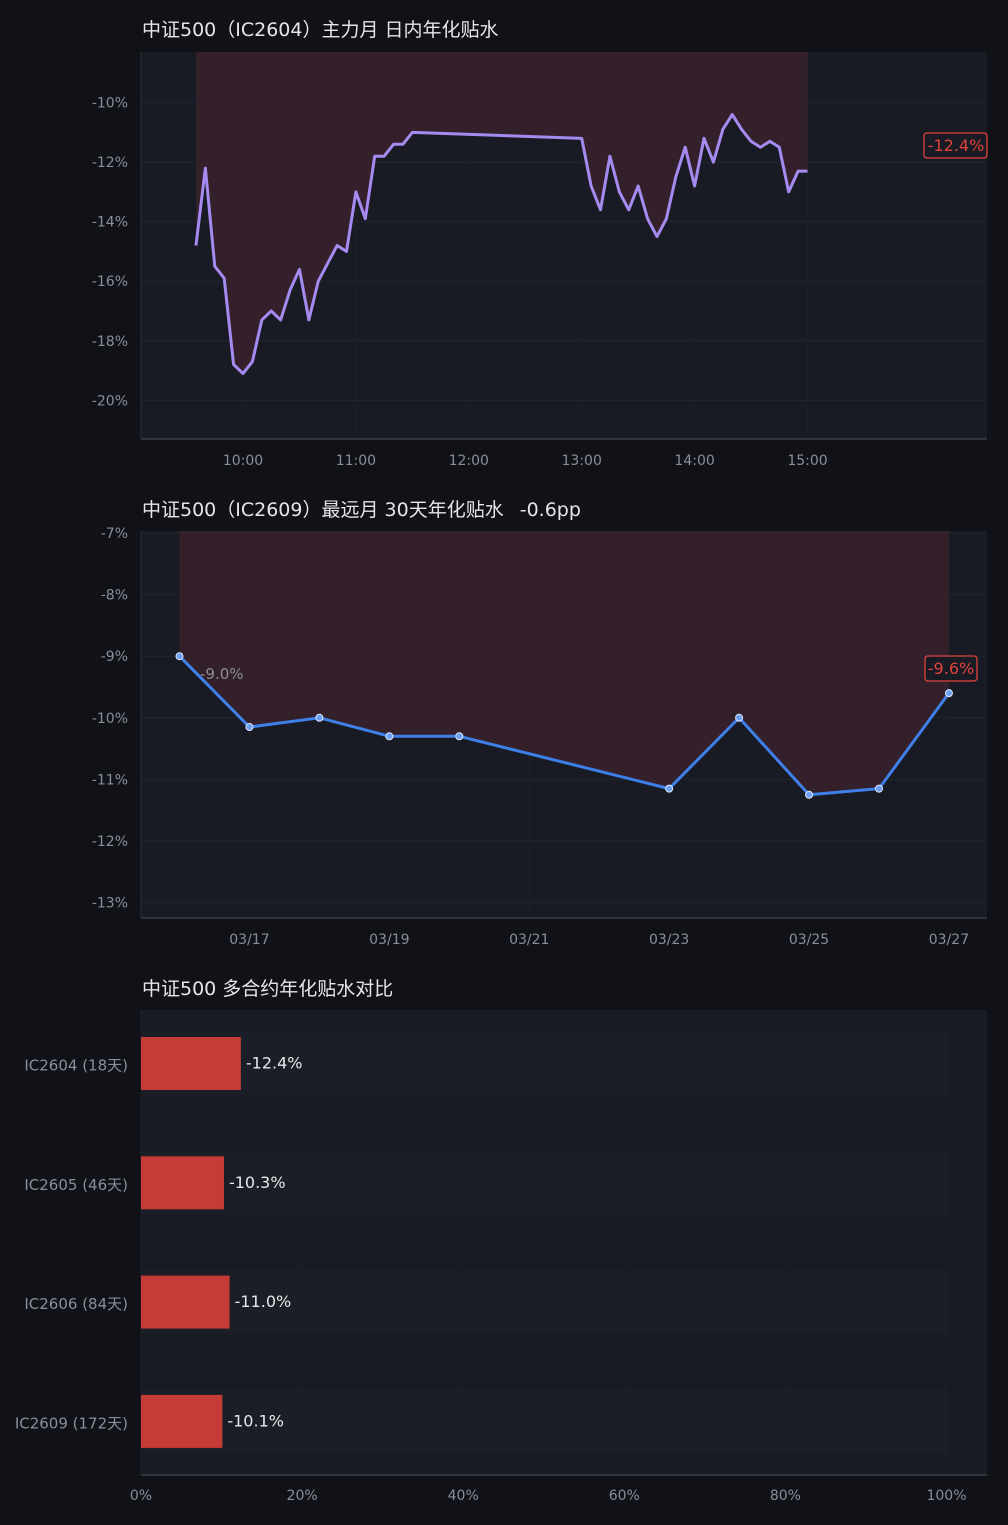 This screenshot has width=1008, height=1525. Describe the element at coordinates (263, 1301) in the screenshot. I see `comparison-bar-value-label: -11.0%` at that location.